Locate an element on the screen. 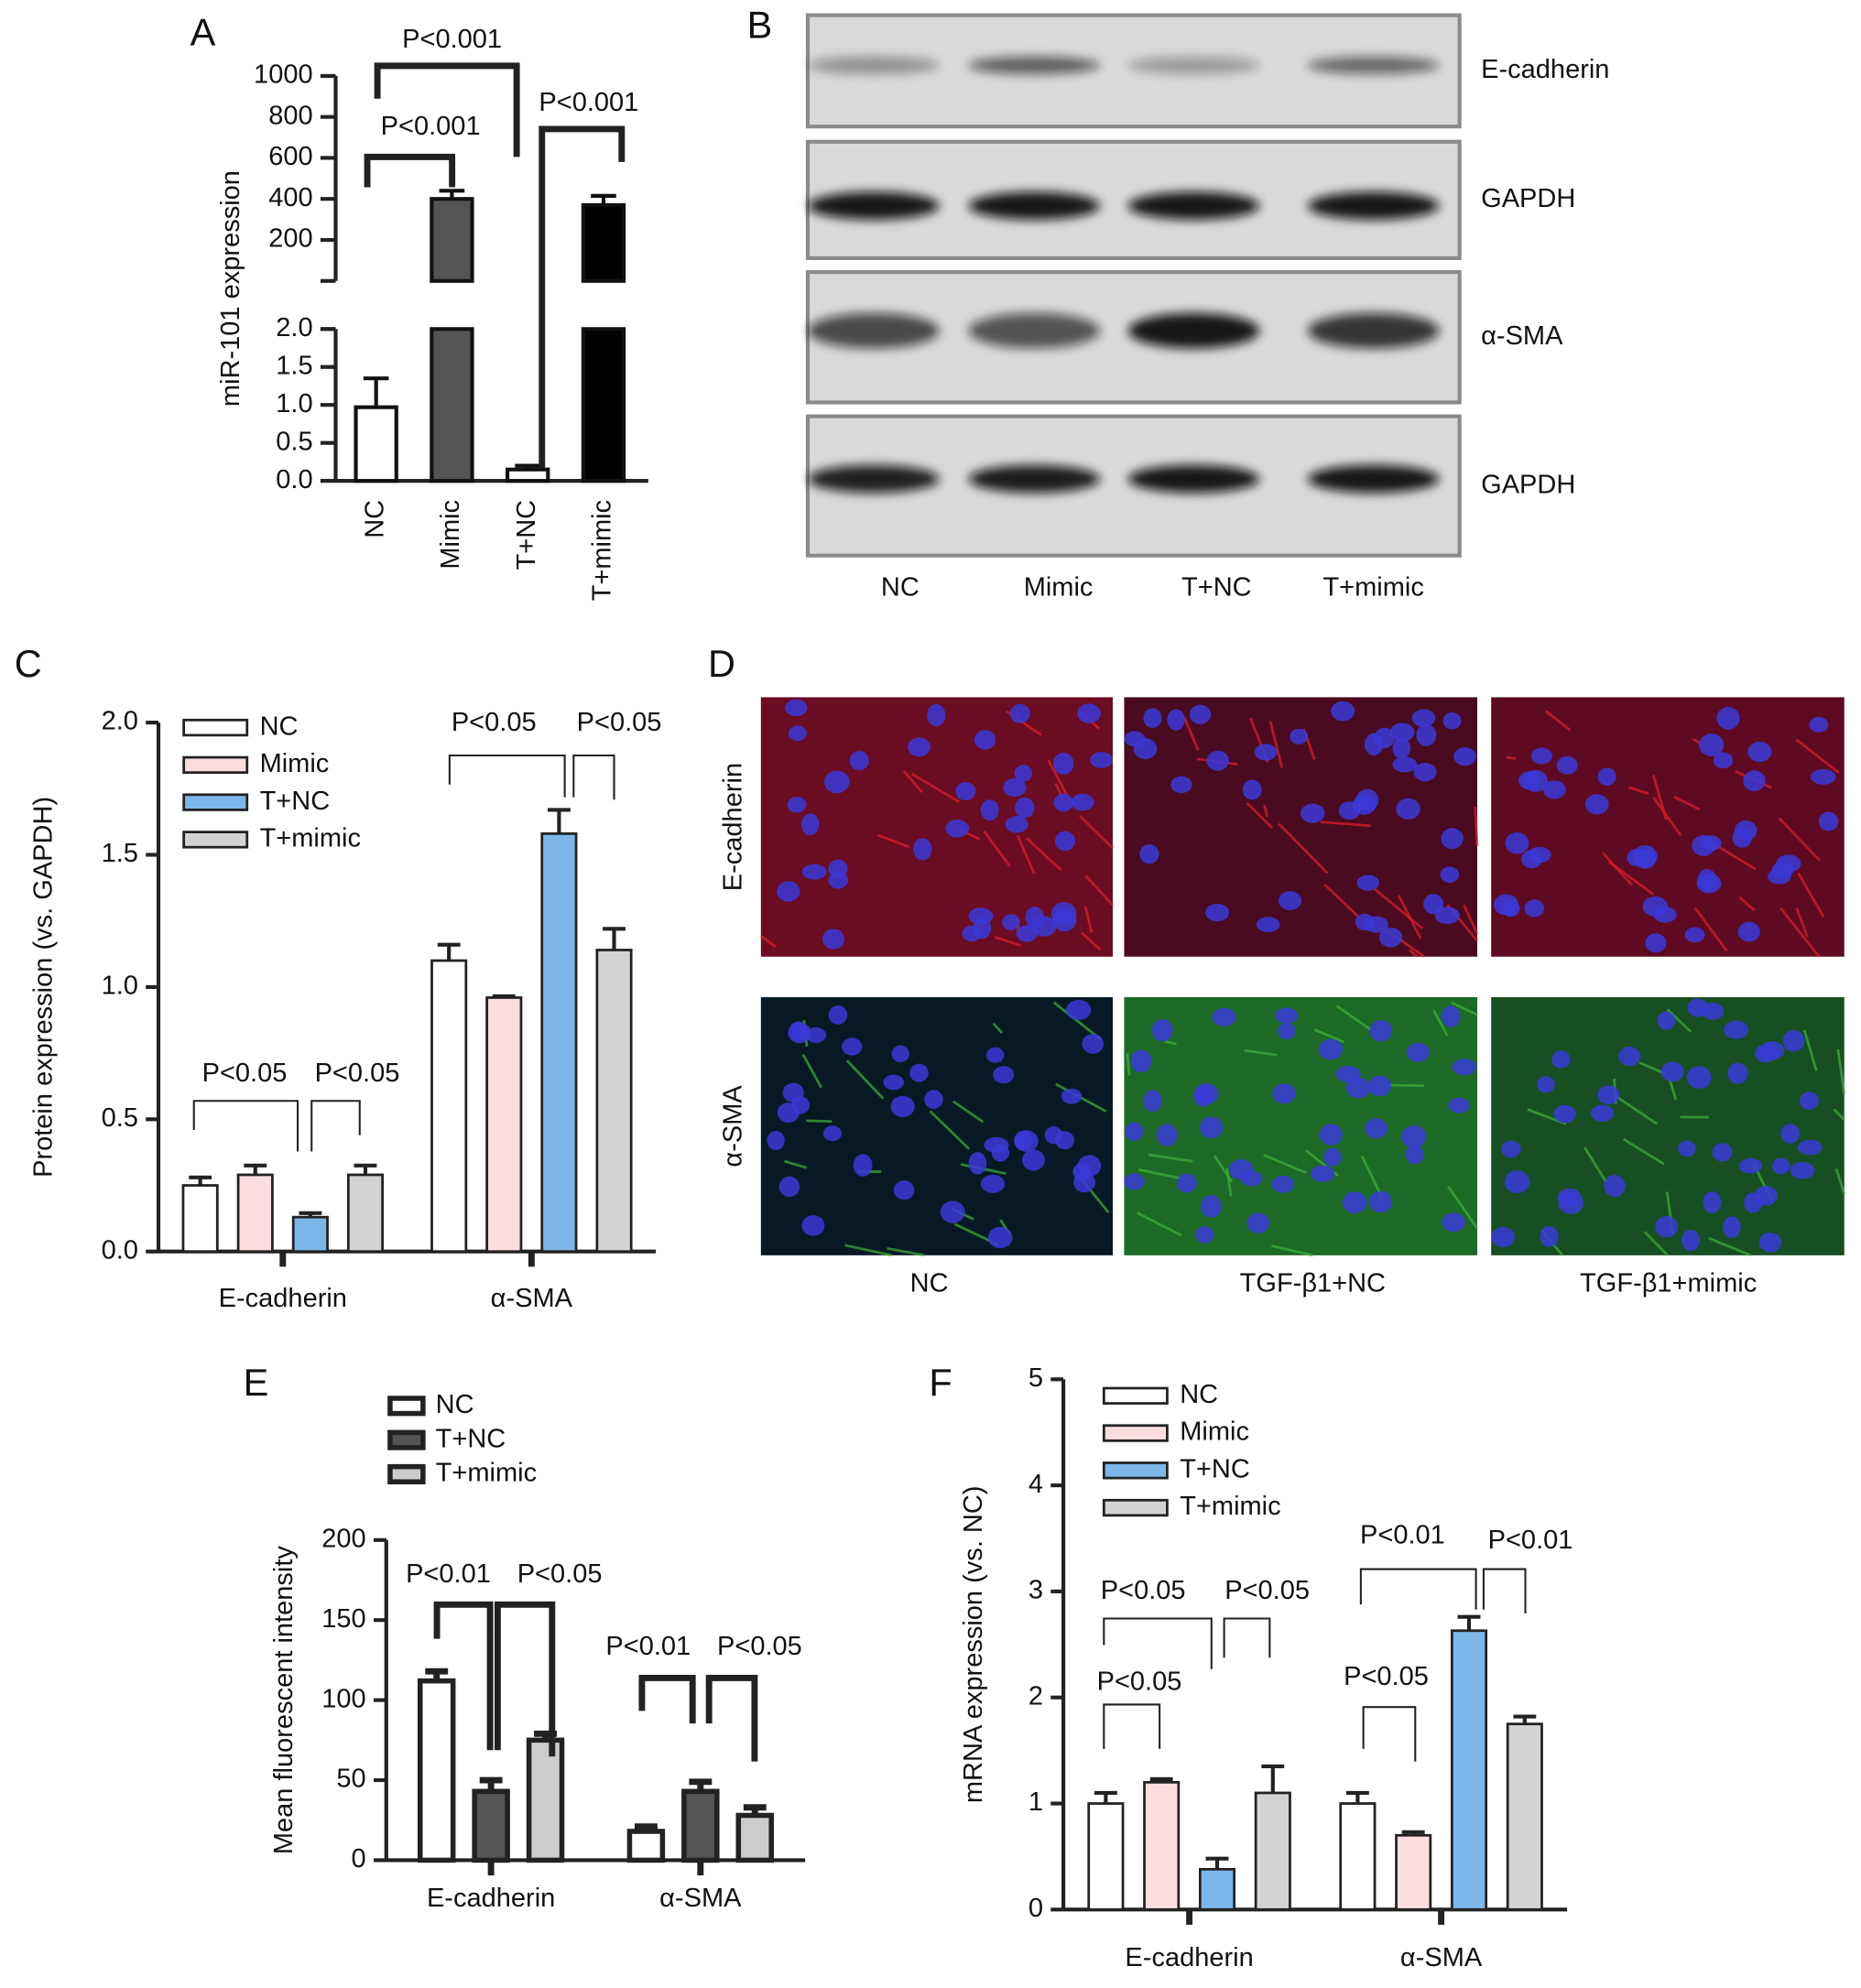  y-tick-label: 1.5 is located at coordinates (120, 853).